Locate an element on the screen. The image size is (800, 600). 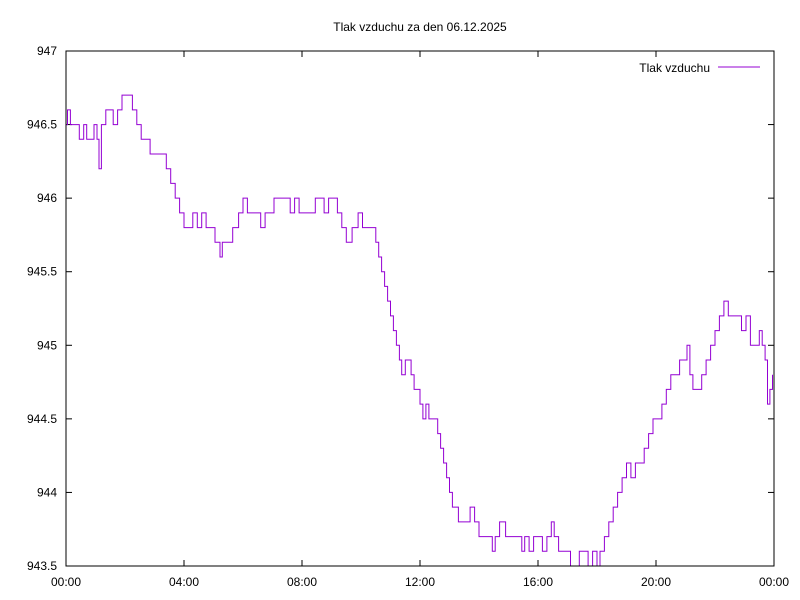
x-tick-label: 20:00 is located at coordinates (656, 582).